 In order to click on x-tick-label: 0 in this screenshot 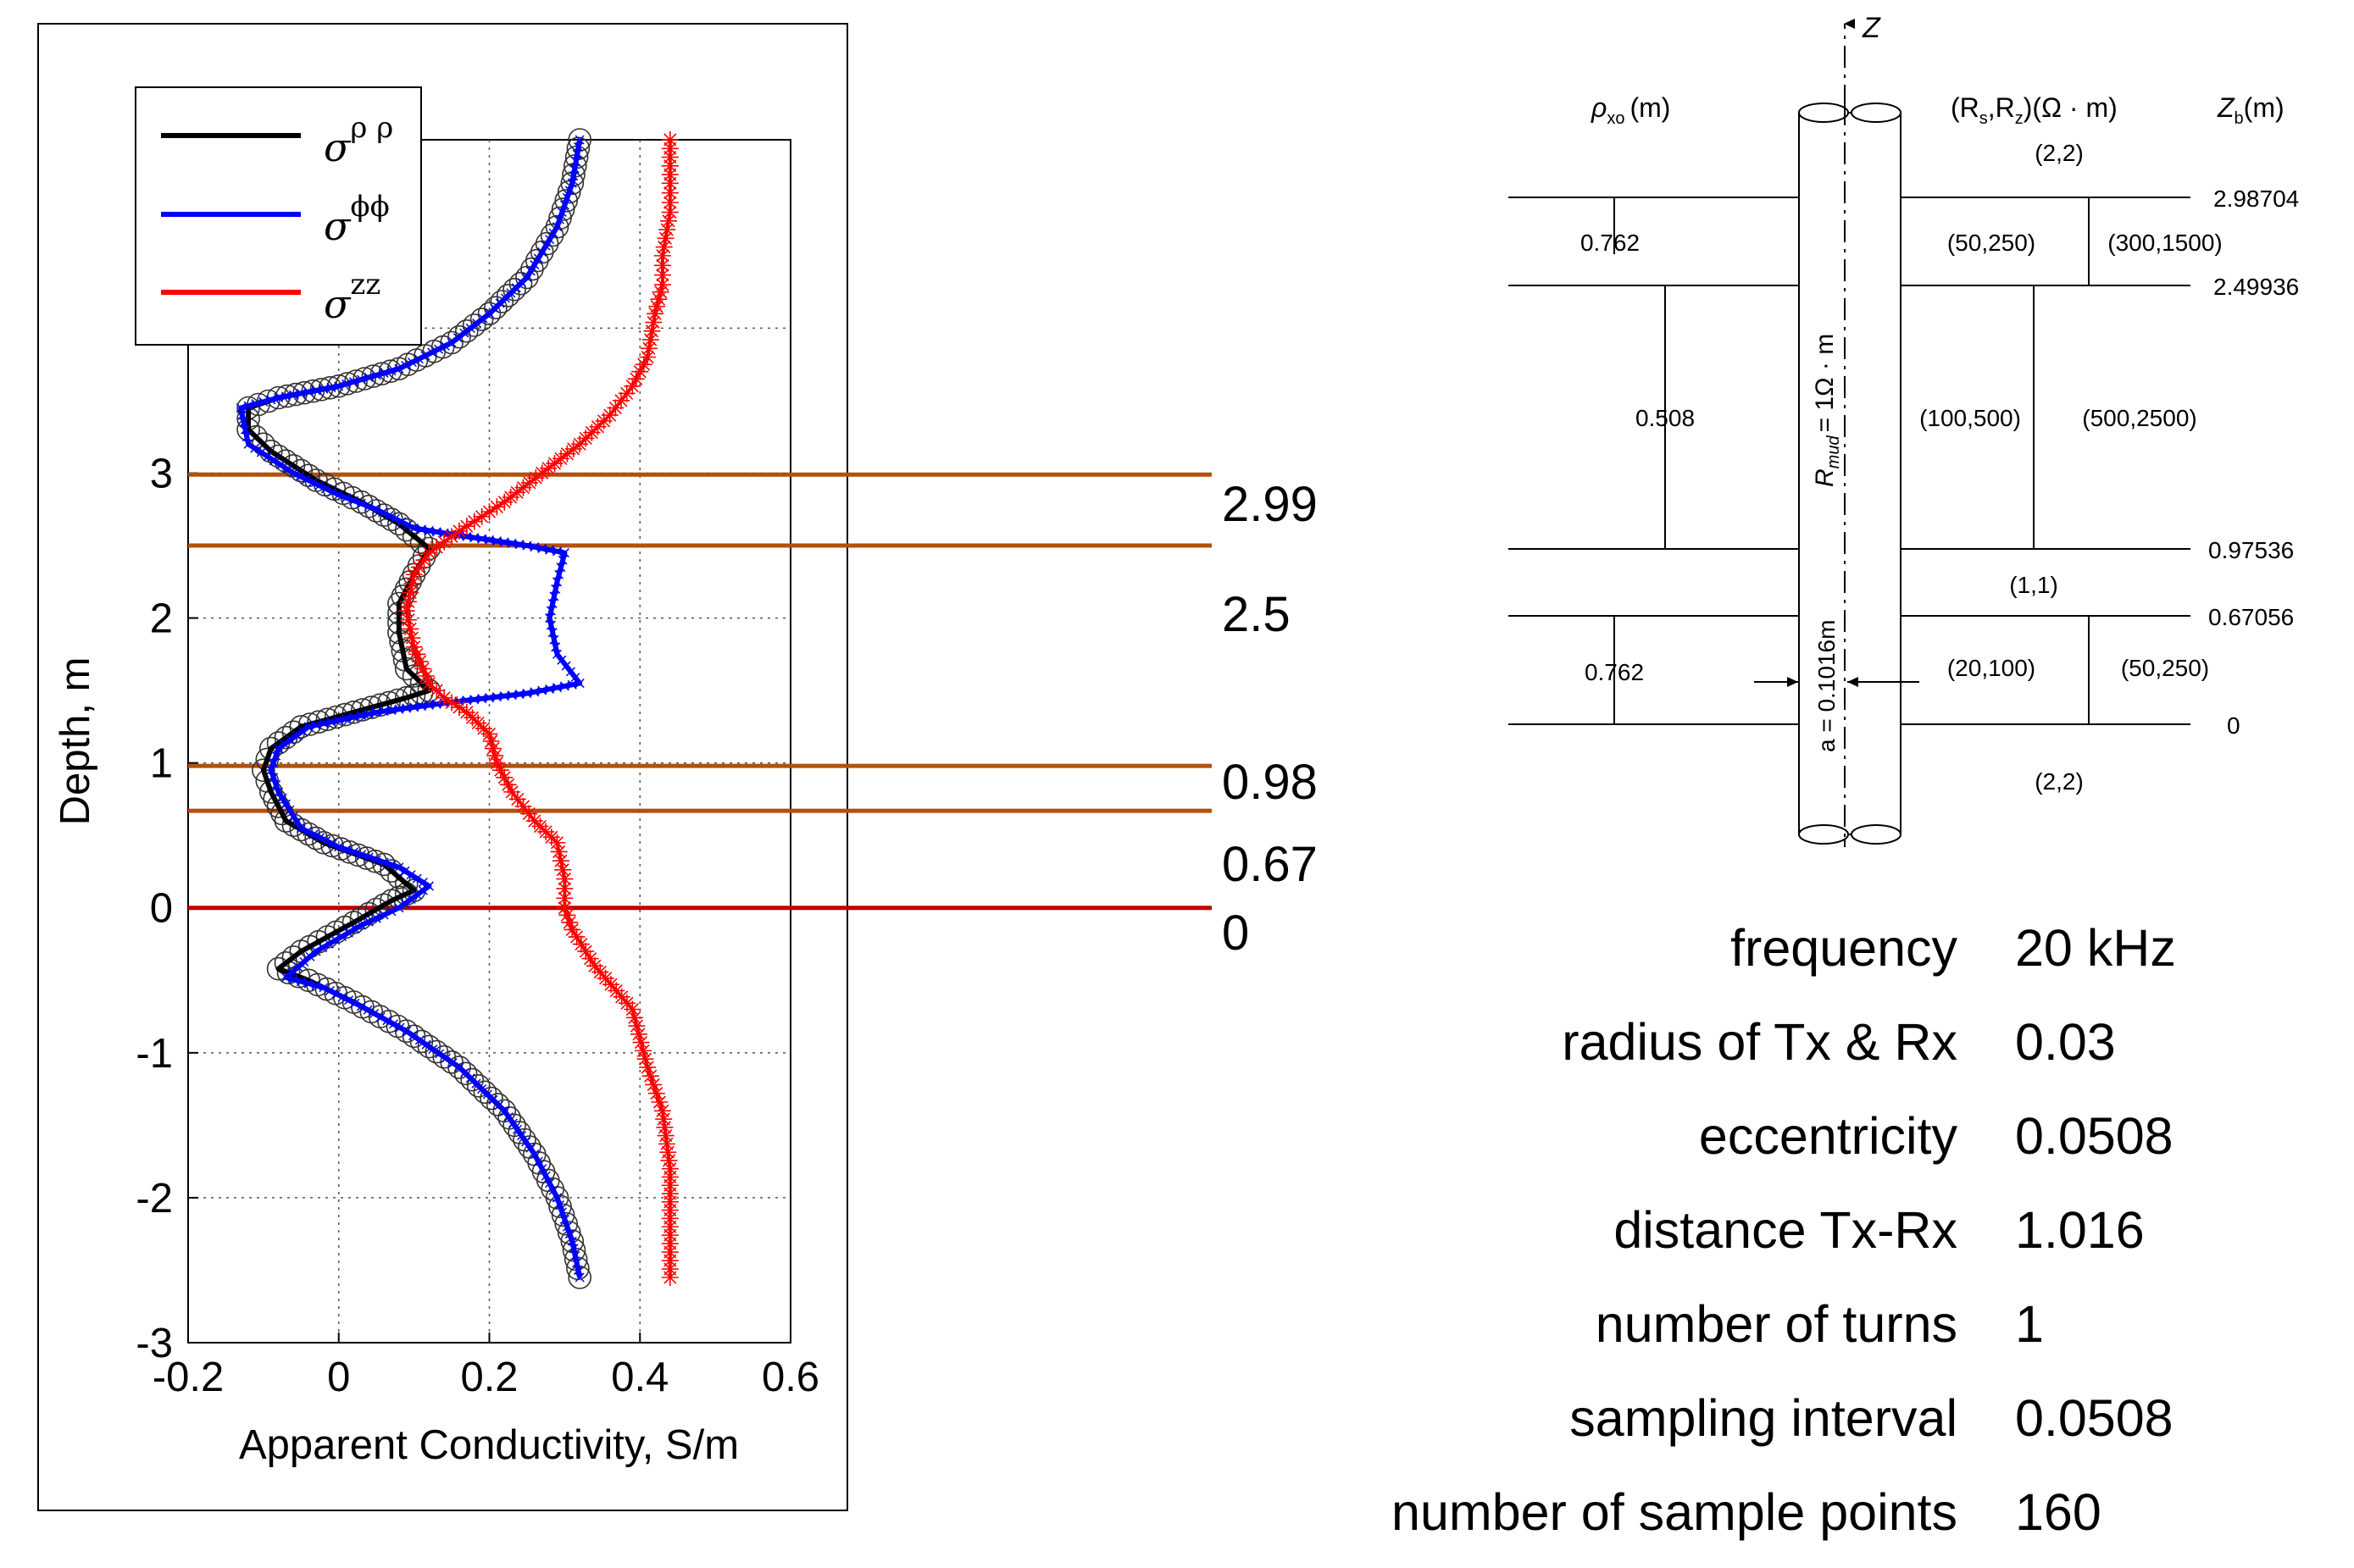, I will do `click(338, 1377)`.